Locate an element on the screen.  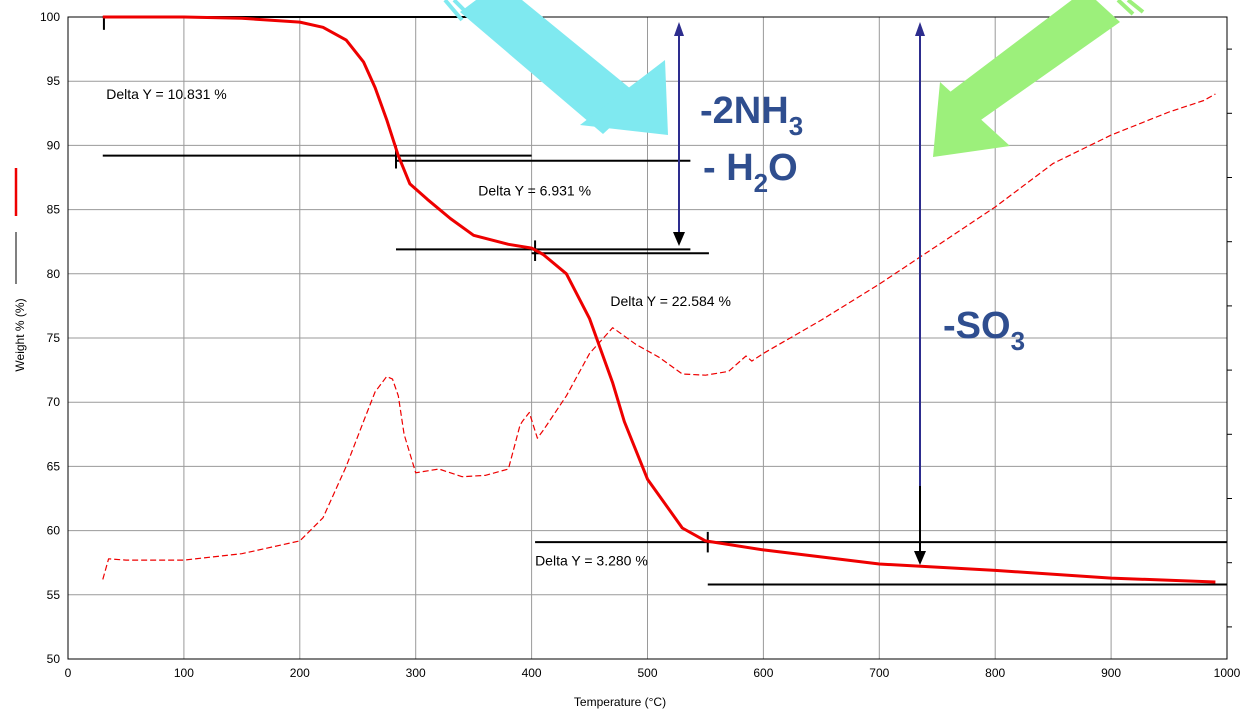
y-tick-label: 70 is located at coordinates (54, 402).